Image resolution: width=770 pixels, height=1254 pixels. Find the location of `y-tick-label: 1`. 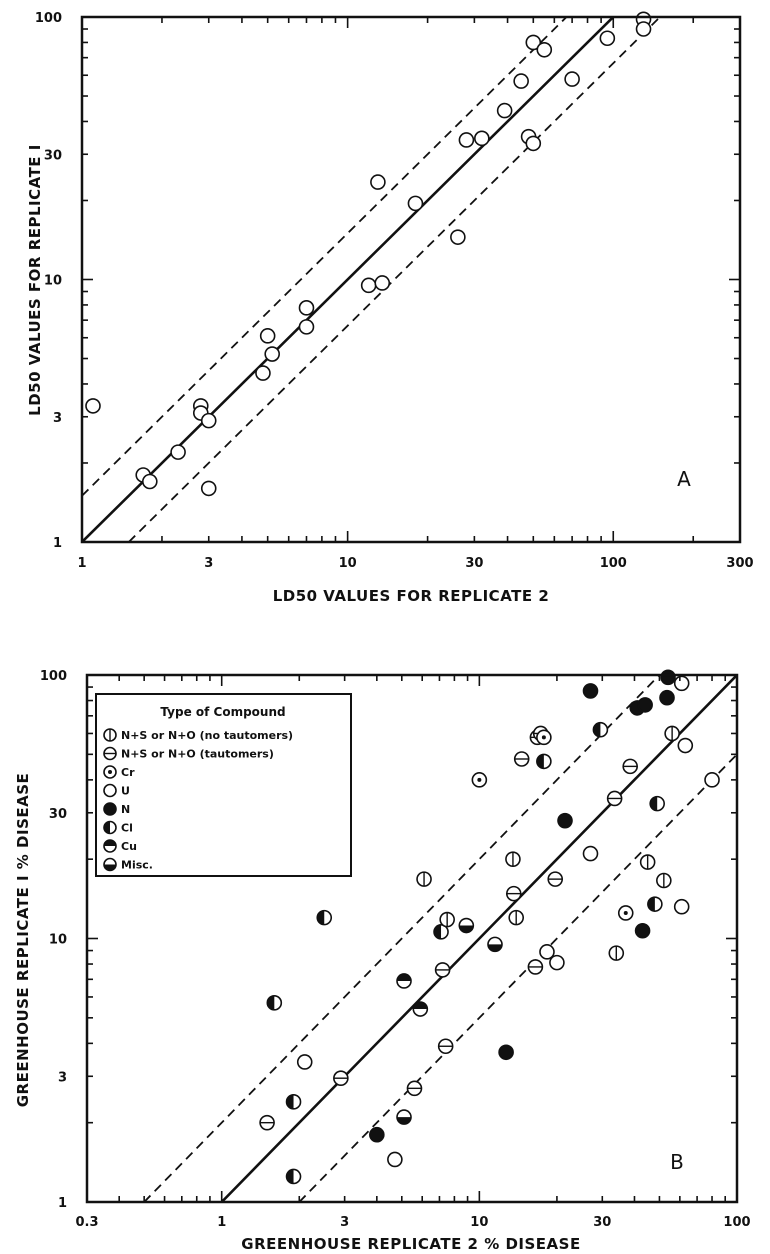

y-tick-label: 1 is located at coordinates (57, 543).